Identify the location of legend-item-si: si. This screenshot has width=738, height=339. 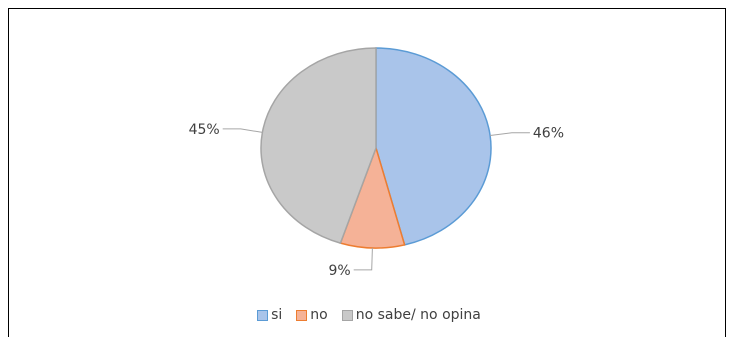
(269, 315).